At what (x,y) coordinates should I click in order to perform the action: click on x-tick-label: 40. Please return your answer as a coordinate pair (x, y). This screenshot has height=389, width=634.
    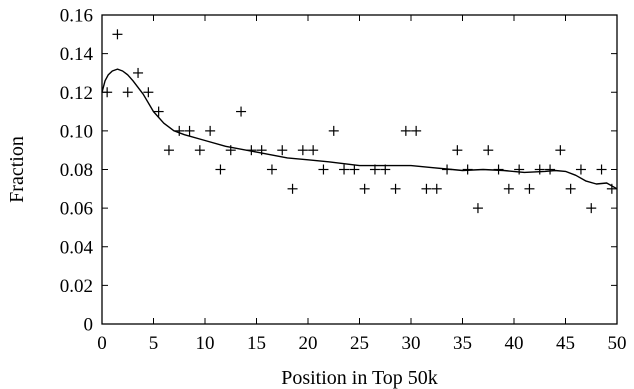
    Looking at the image, I should click on (514, 343).